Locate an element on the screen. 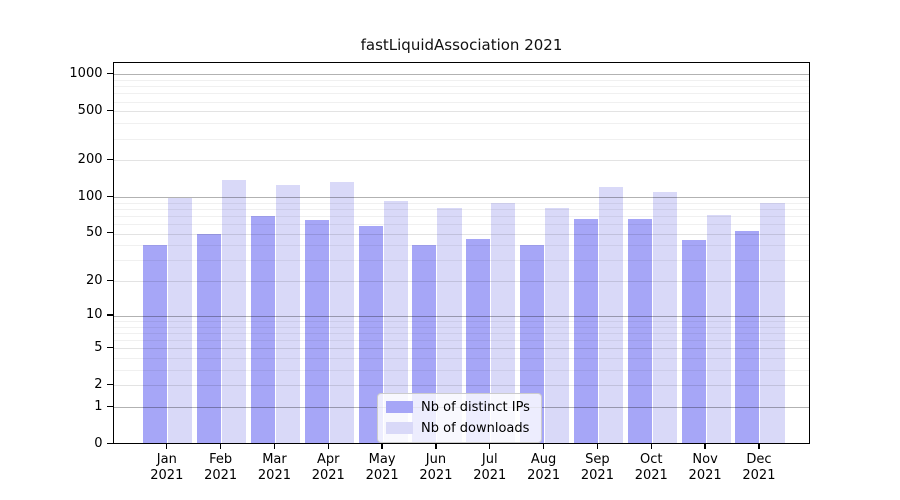 This screenshot has width=900, height=500. legend: Nb of distinct IPs Nb of downloads is located at coordinates (459, 417).